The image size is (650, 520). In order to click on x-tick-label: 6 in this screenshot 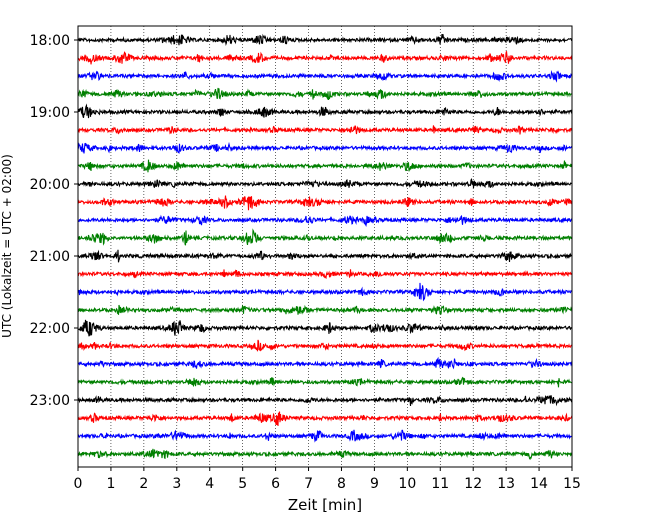, I will do `click(275, 484)`.